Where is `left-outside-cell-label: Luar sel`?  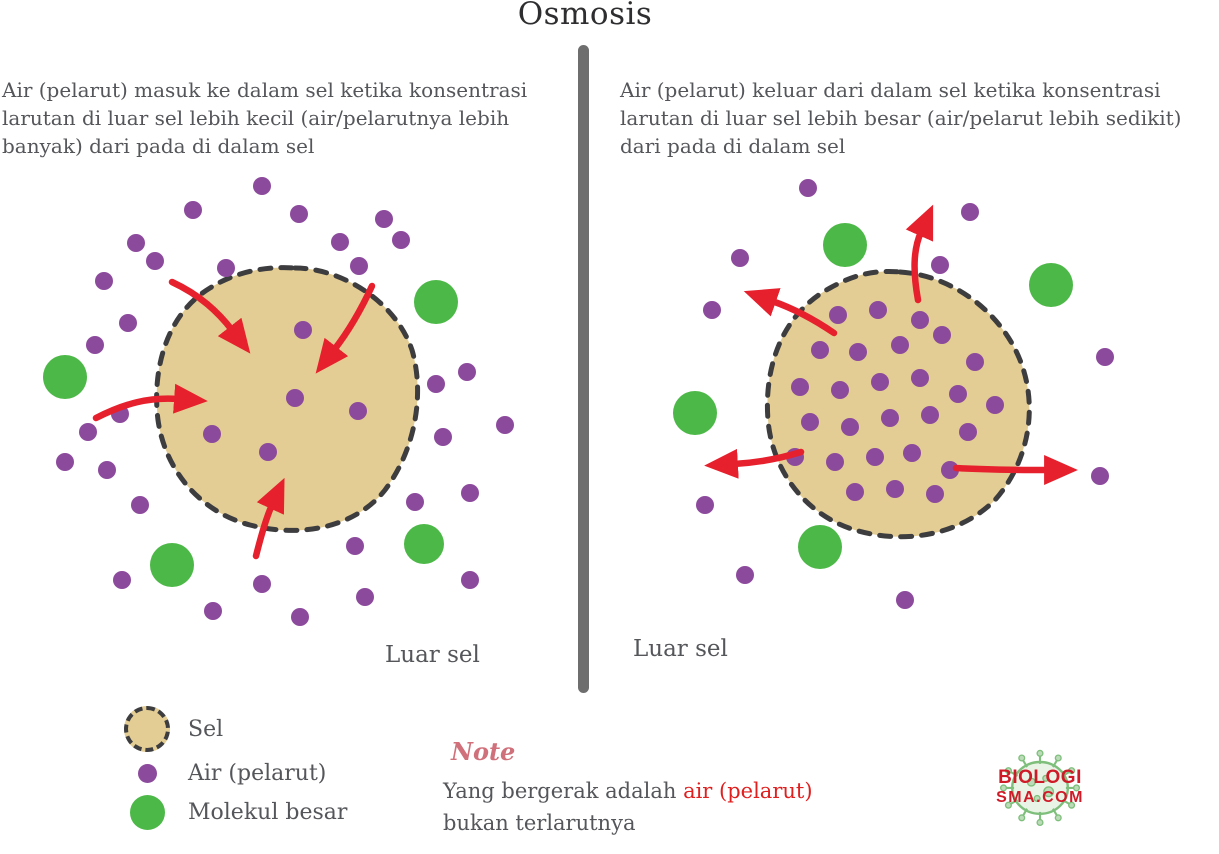
left-outside-cell-label: Luar sel is located at coordinates (432, 655).